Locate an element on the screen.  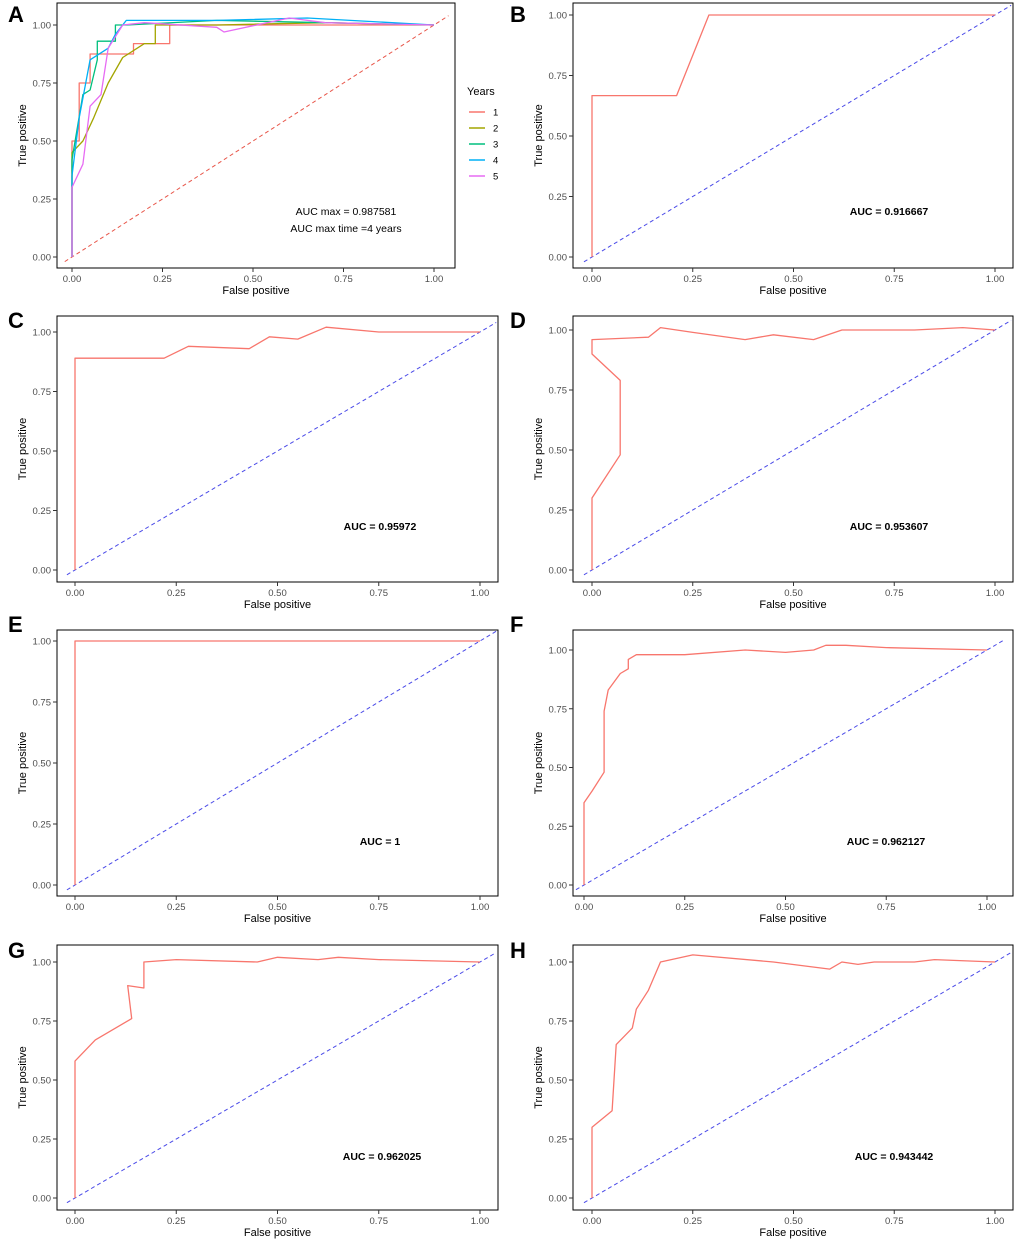
auc-annotation: AUC = 0.962127 is located at coordinates (886, 842).